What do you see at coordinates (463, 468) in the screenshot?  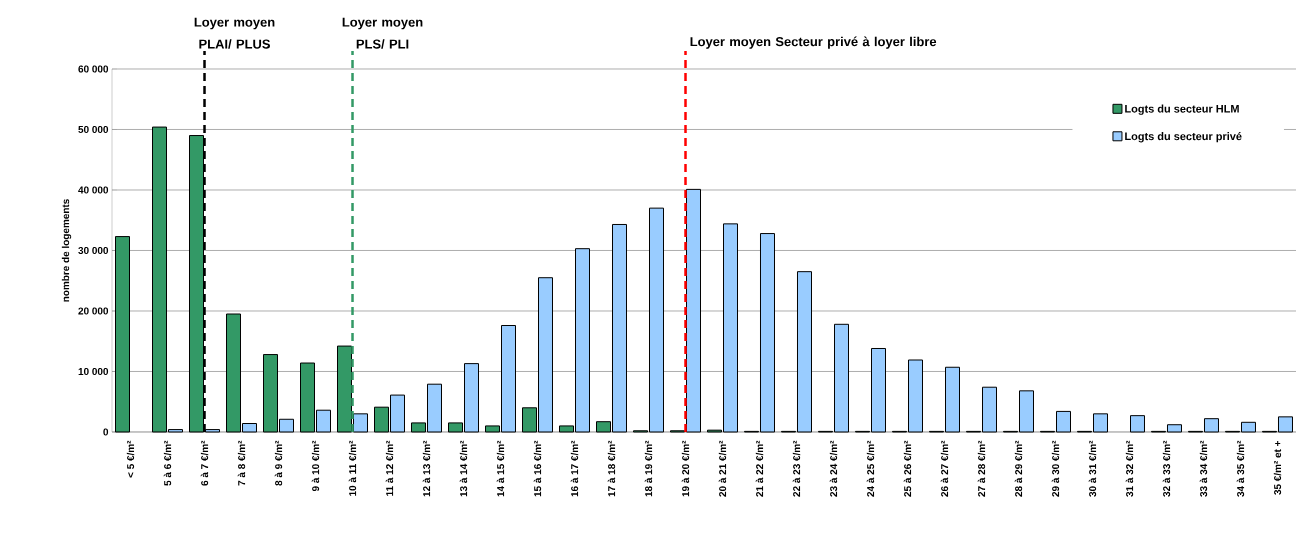 I see `x-tick-label: 13 à 14 €/m²` at bounding box center [463, 468].